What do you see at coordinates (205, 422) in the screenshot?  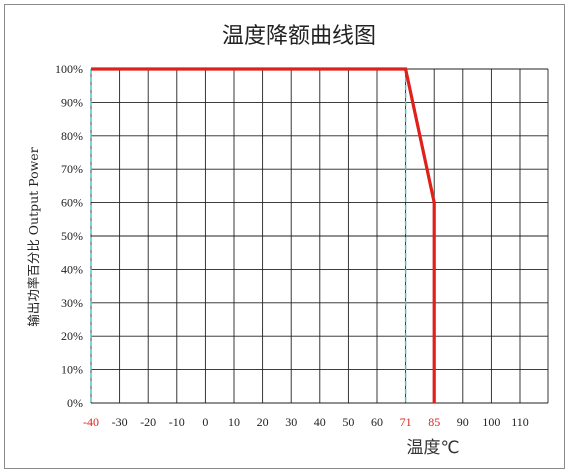 I see `x-tick-label: 0` at bounding box center [205, 422].